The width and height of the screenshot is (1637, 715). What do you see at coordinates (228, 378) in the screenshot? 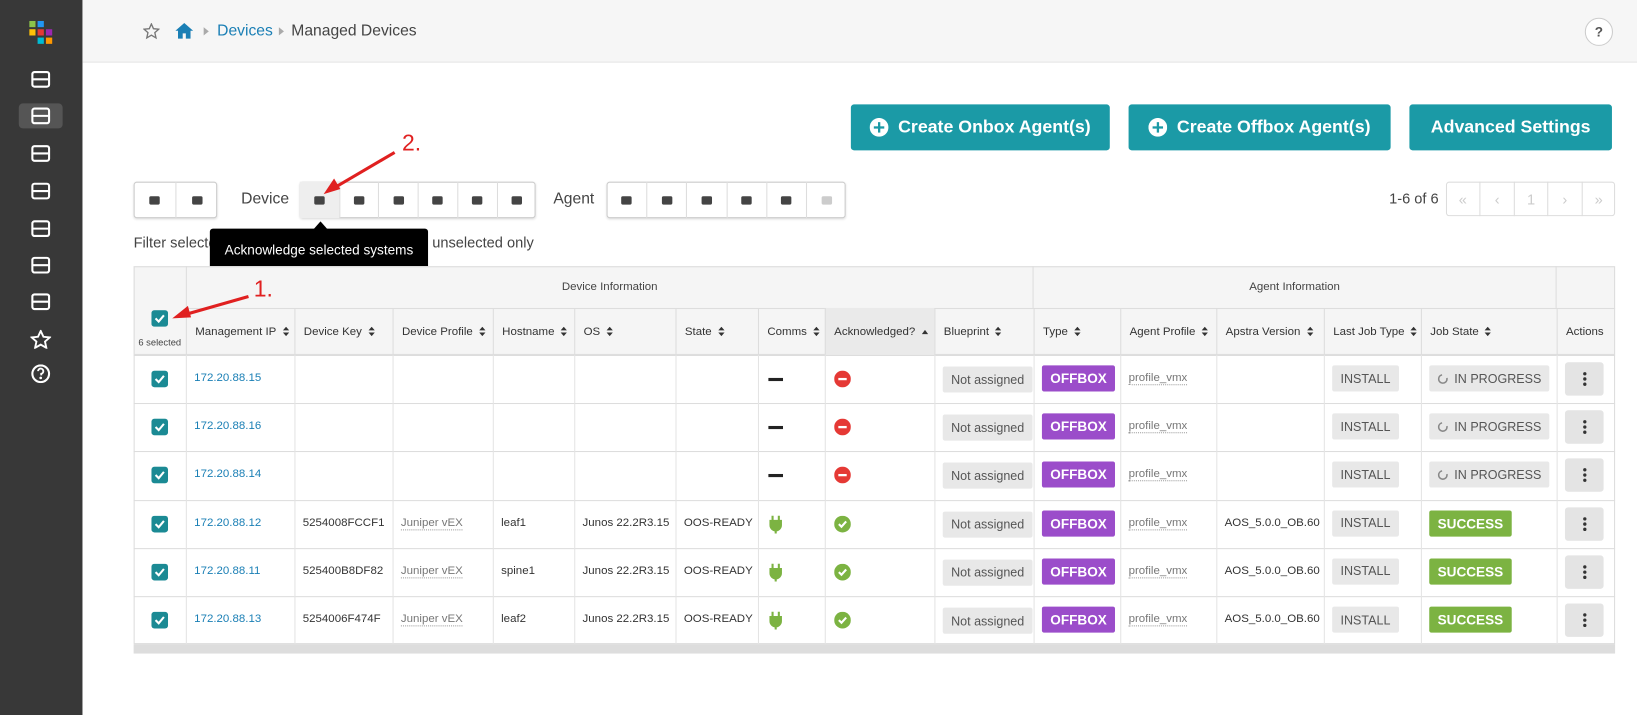
I see `cell-text: 172.20.88.15` at bounding box center [228, 378].